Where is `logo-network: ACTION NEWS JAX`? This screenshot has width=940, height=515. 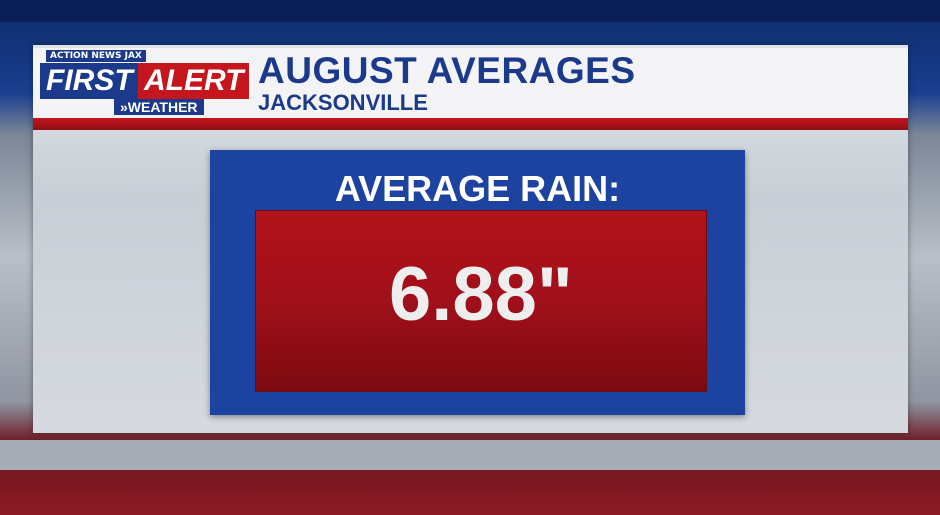 logo-network: ACTION NEWS JAX is located at coordinates (96, 56).